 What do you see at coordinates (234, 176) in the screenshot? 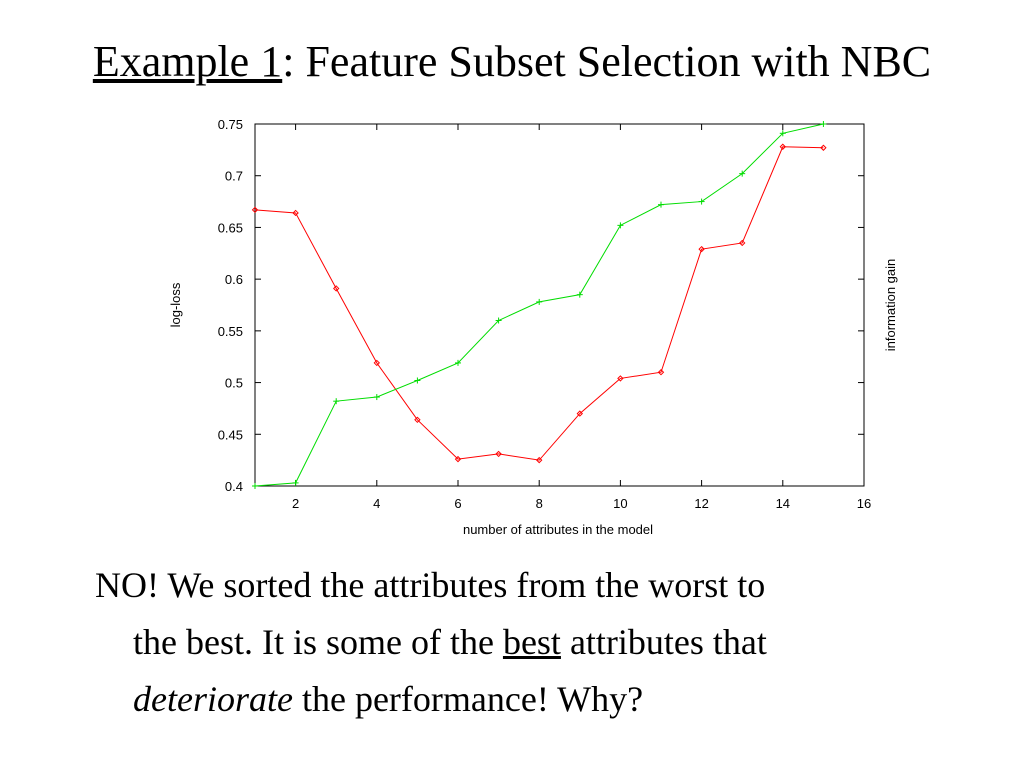
I see `y-tick-label: 0.7` at bounding box center [234, 176].